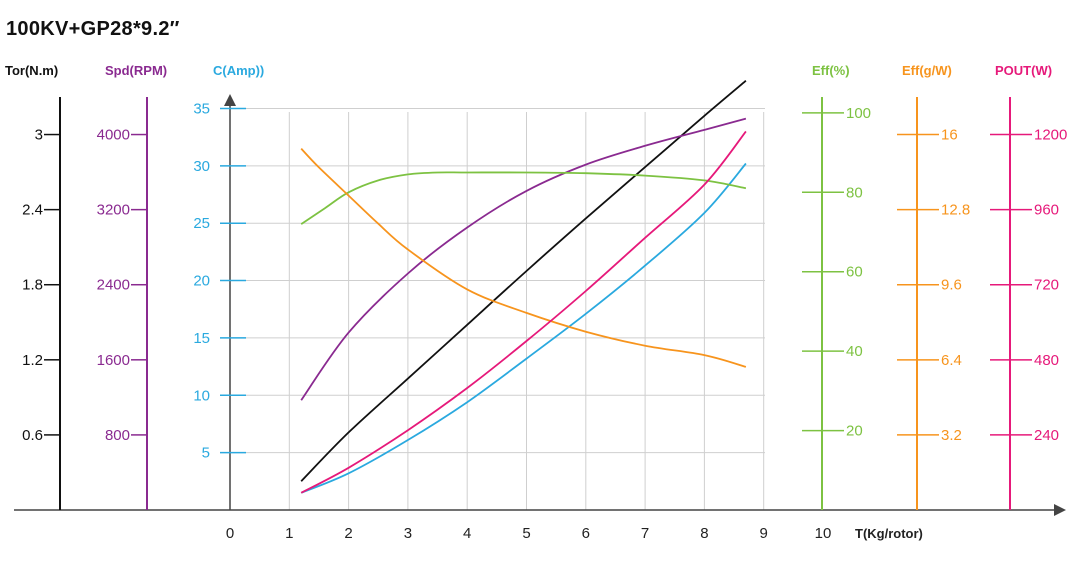  I want to click on tick-label-tor: 2.4, so click(32, 210).